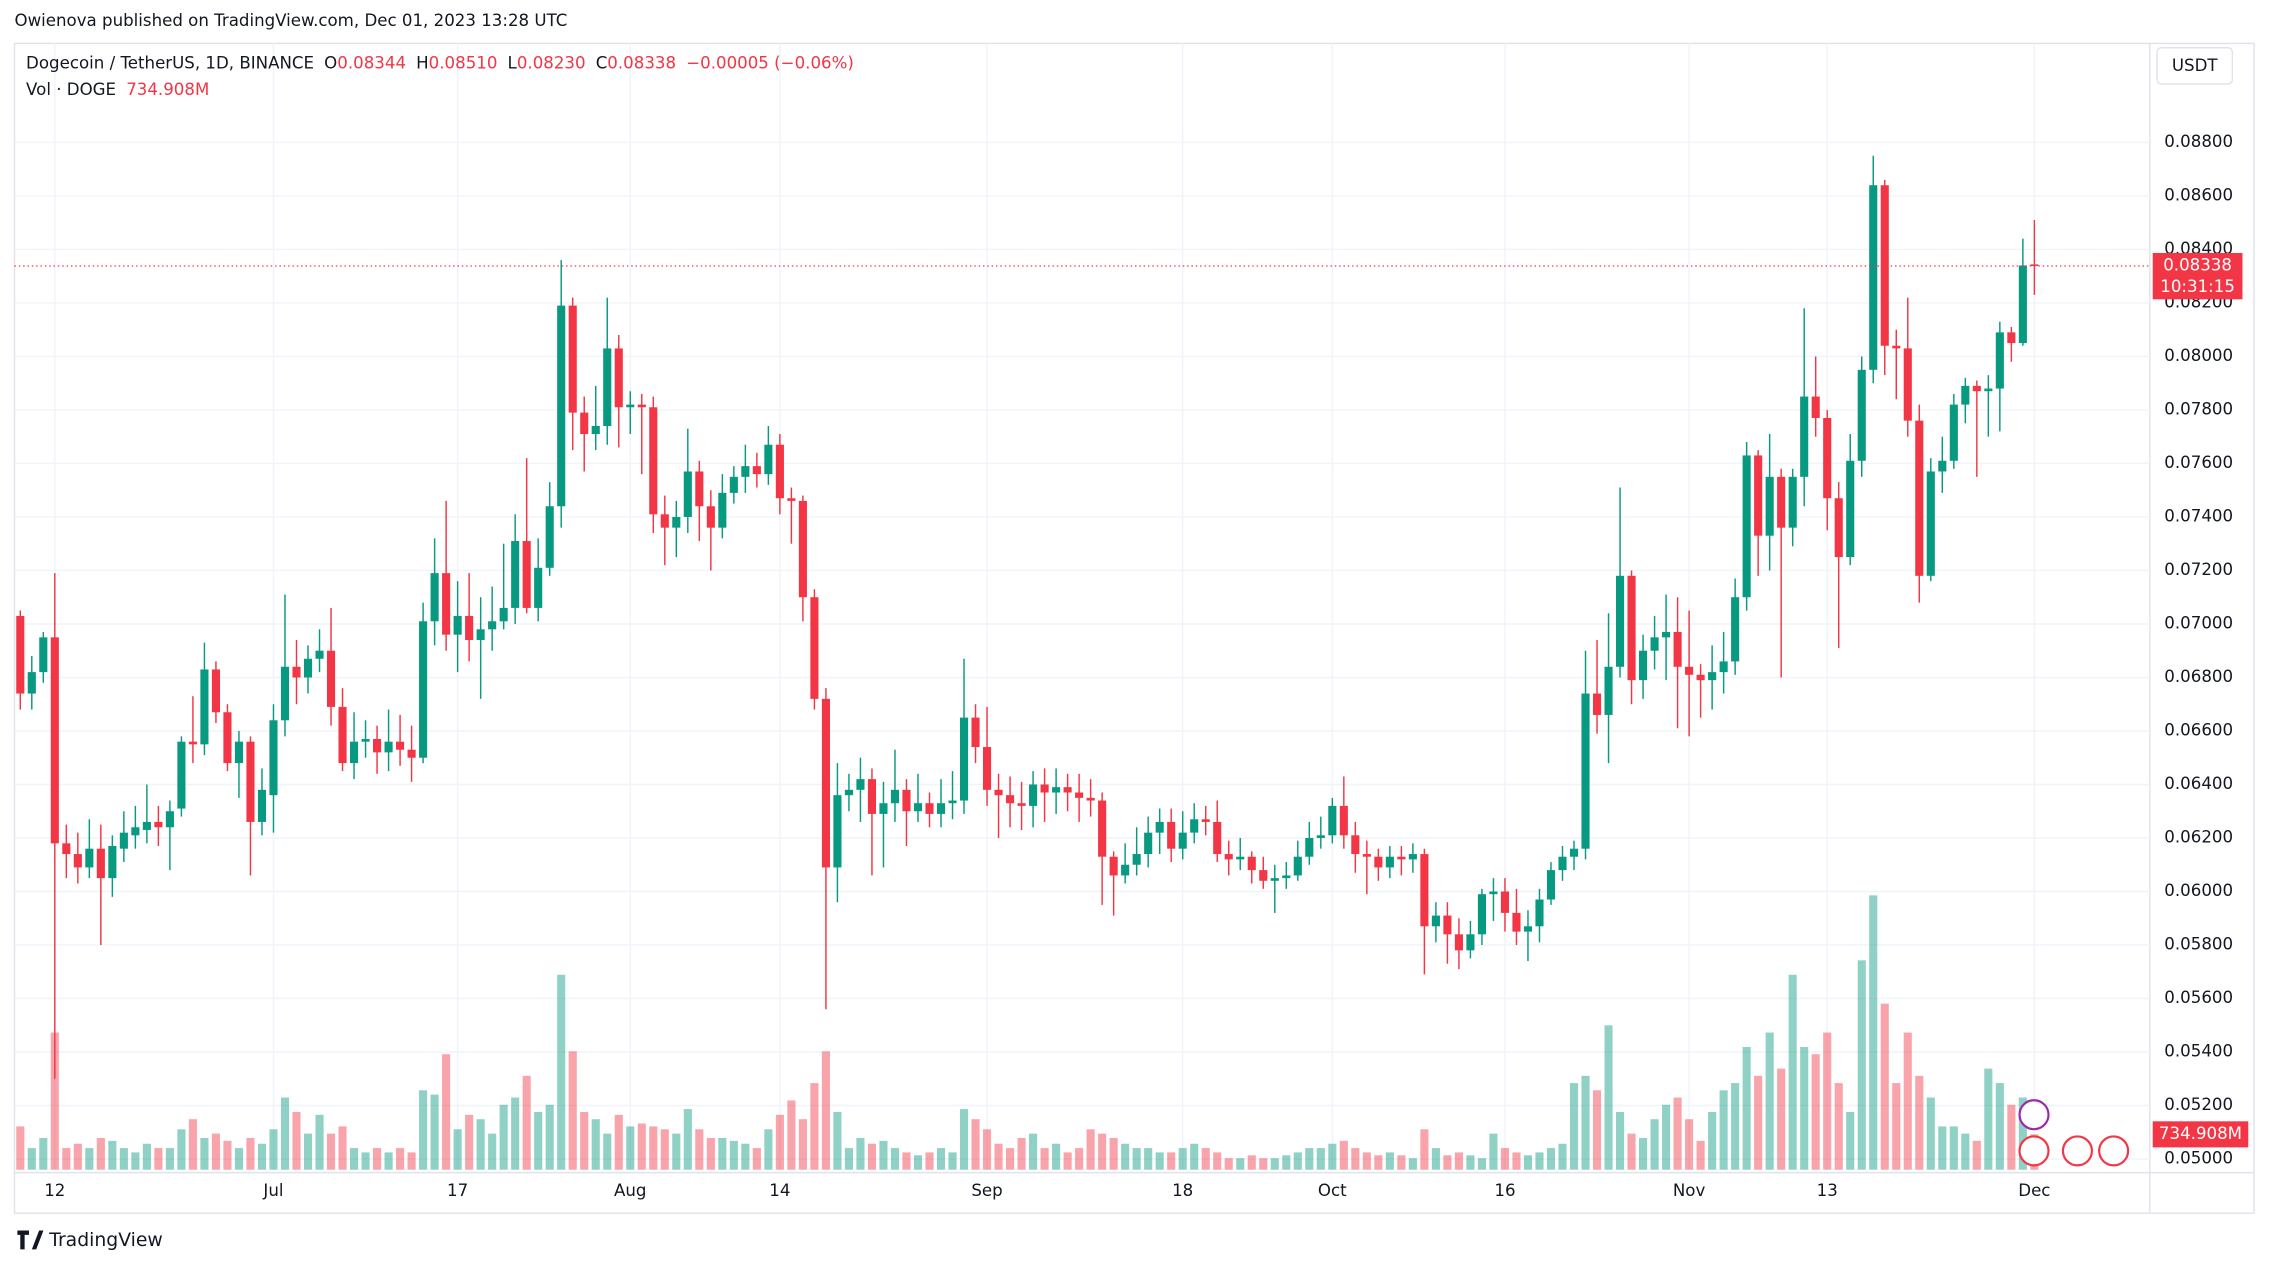 This screenshot has height=1266, width=2270. I want to click on ohlc-value: 0.08510, so click(463, 62).